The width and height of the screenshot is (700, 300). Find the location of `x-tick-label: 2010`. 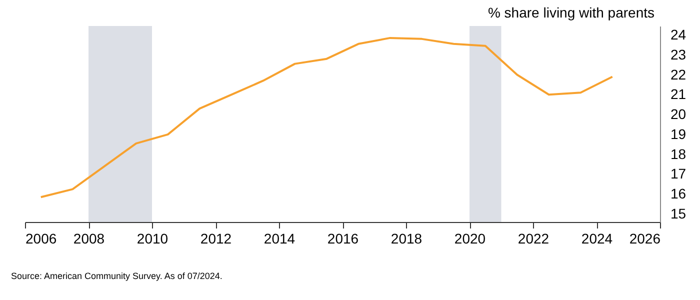

x-tick-label: 2010 is located at coordinates (152, 238).